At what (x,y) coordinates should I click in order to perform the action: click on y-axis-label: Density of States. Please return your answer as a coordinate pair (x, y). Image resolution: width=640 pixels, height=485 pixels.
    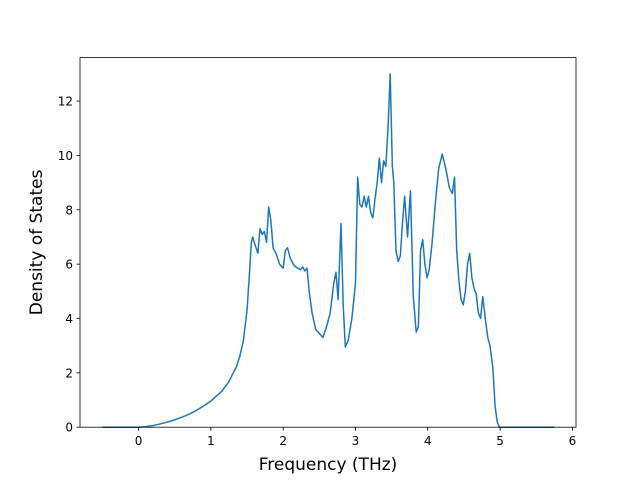
    Looking at the image, I should click on (37, 242).